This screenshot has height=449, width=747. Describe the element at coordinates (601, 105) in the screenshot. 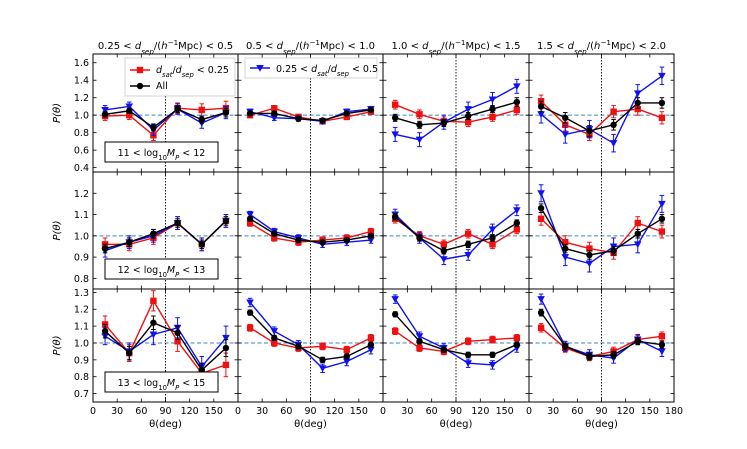

I see `panel-r1-c4: 1.5 < dsep/(h−1Mpc) < 2.0` at that location.